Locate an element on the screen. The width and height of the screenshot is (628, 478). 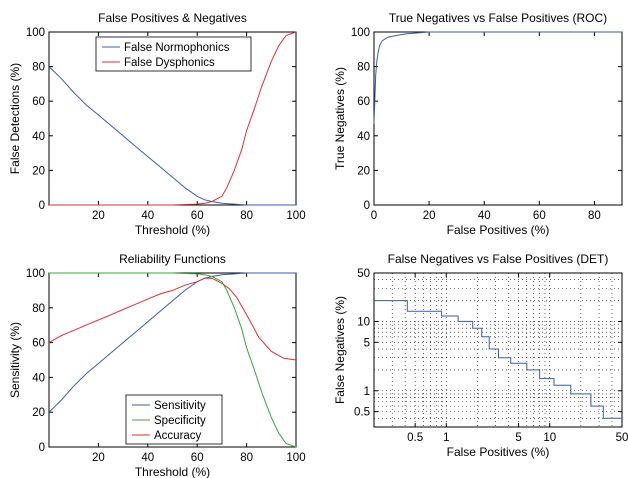
x-tick-label: 1 is located at coordinates (446, 438).